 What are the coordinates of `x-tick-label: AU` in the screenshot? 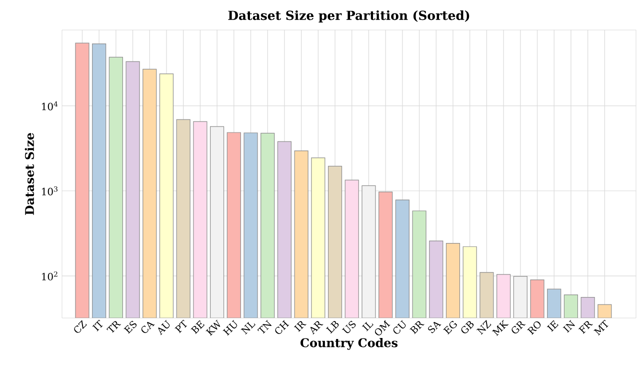 It's located at (164, 328).